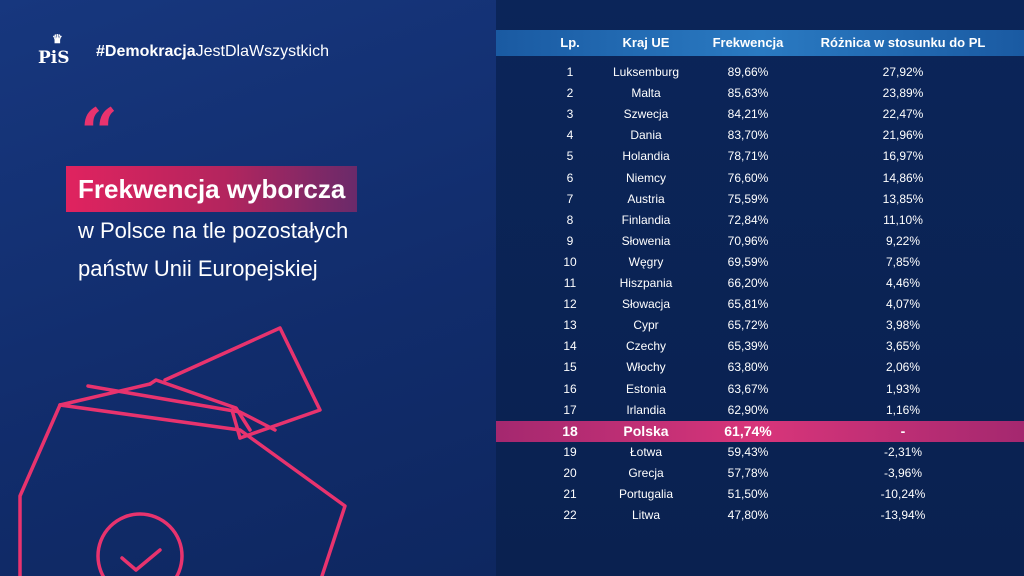  What do you see at coordinates (645, 346) in the screenshot?
I see `cell-kraj: Czechy` at bounding box center [645, 346].